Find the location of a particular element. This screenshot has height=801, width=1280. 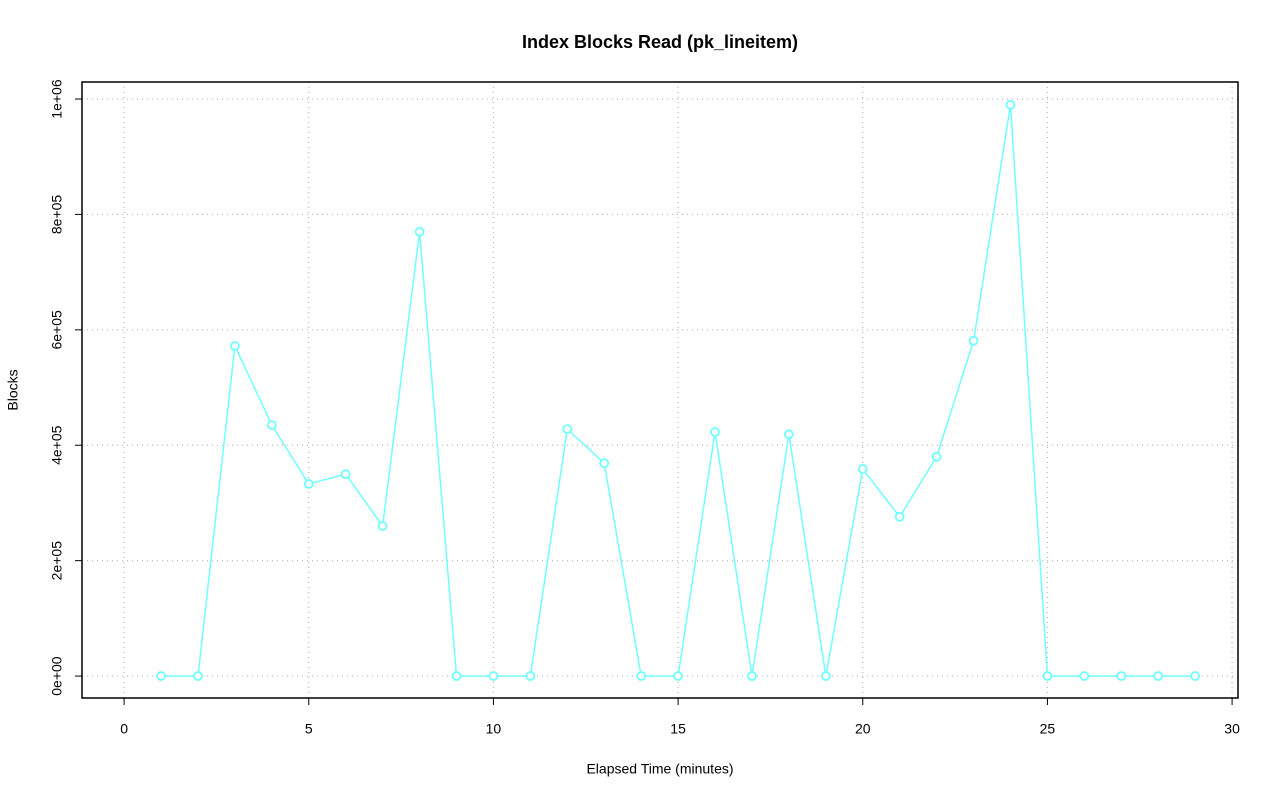

y-tick-label: 6e+05 is located at coordinates (57, 330).